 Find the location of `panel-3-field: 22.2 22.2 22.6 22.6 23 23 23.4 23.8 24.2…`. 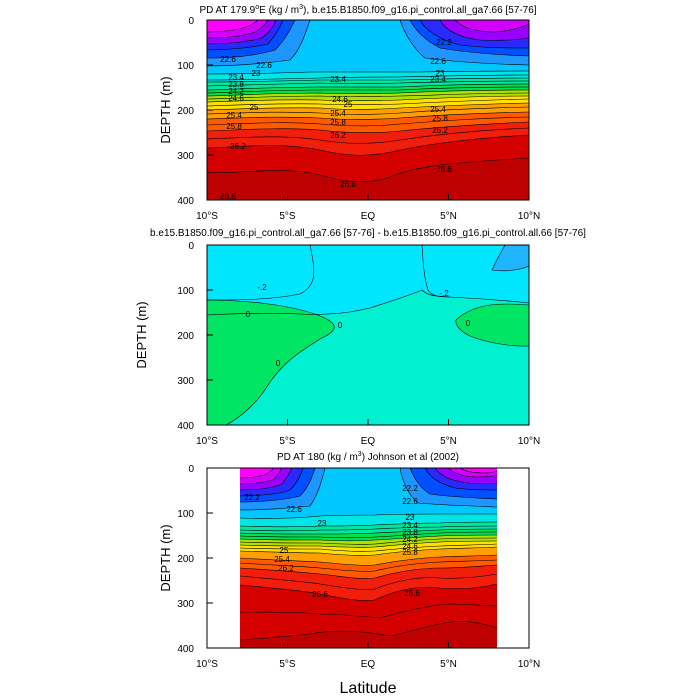

panel-3-field: 22.2 22.2 22.6 22.6 23 23 23.4 23.8 24.2… is located at coordinates (368, 558).